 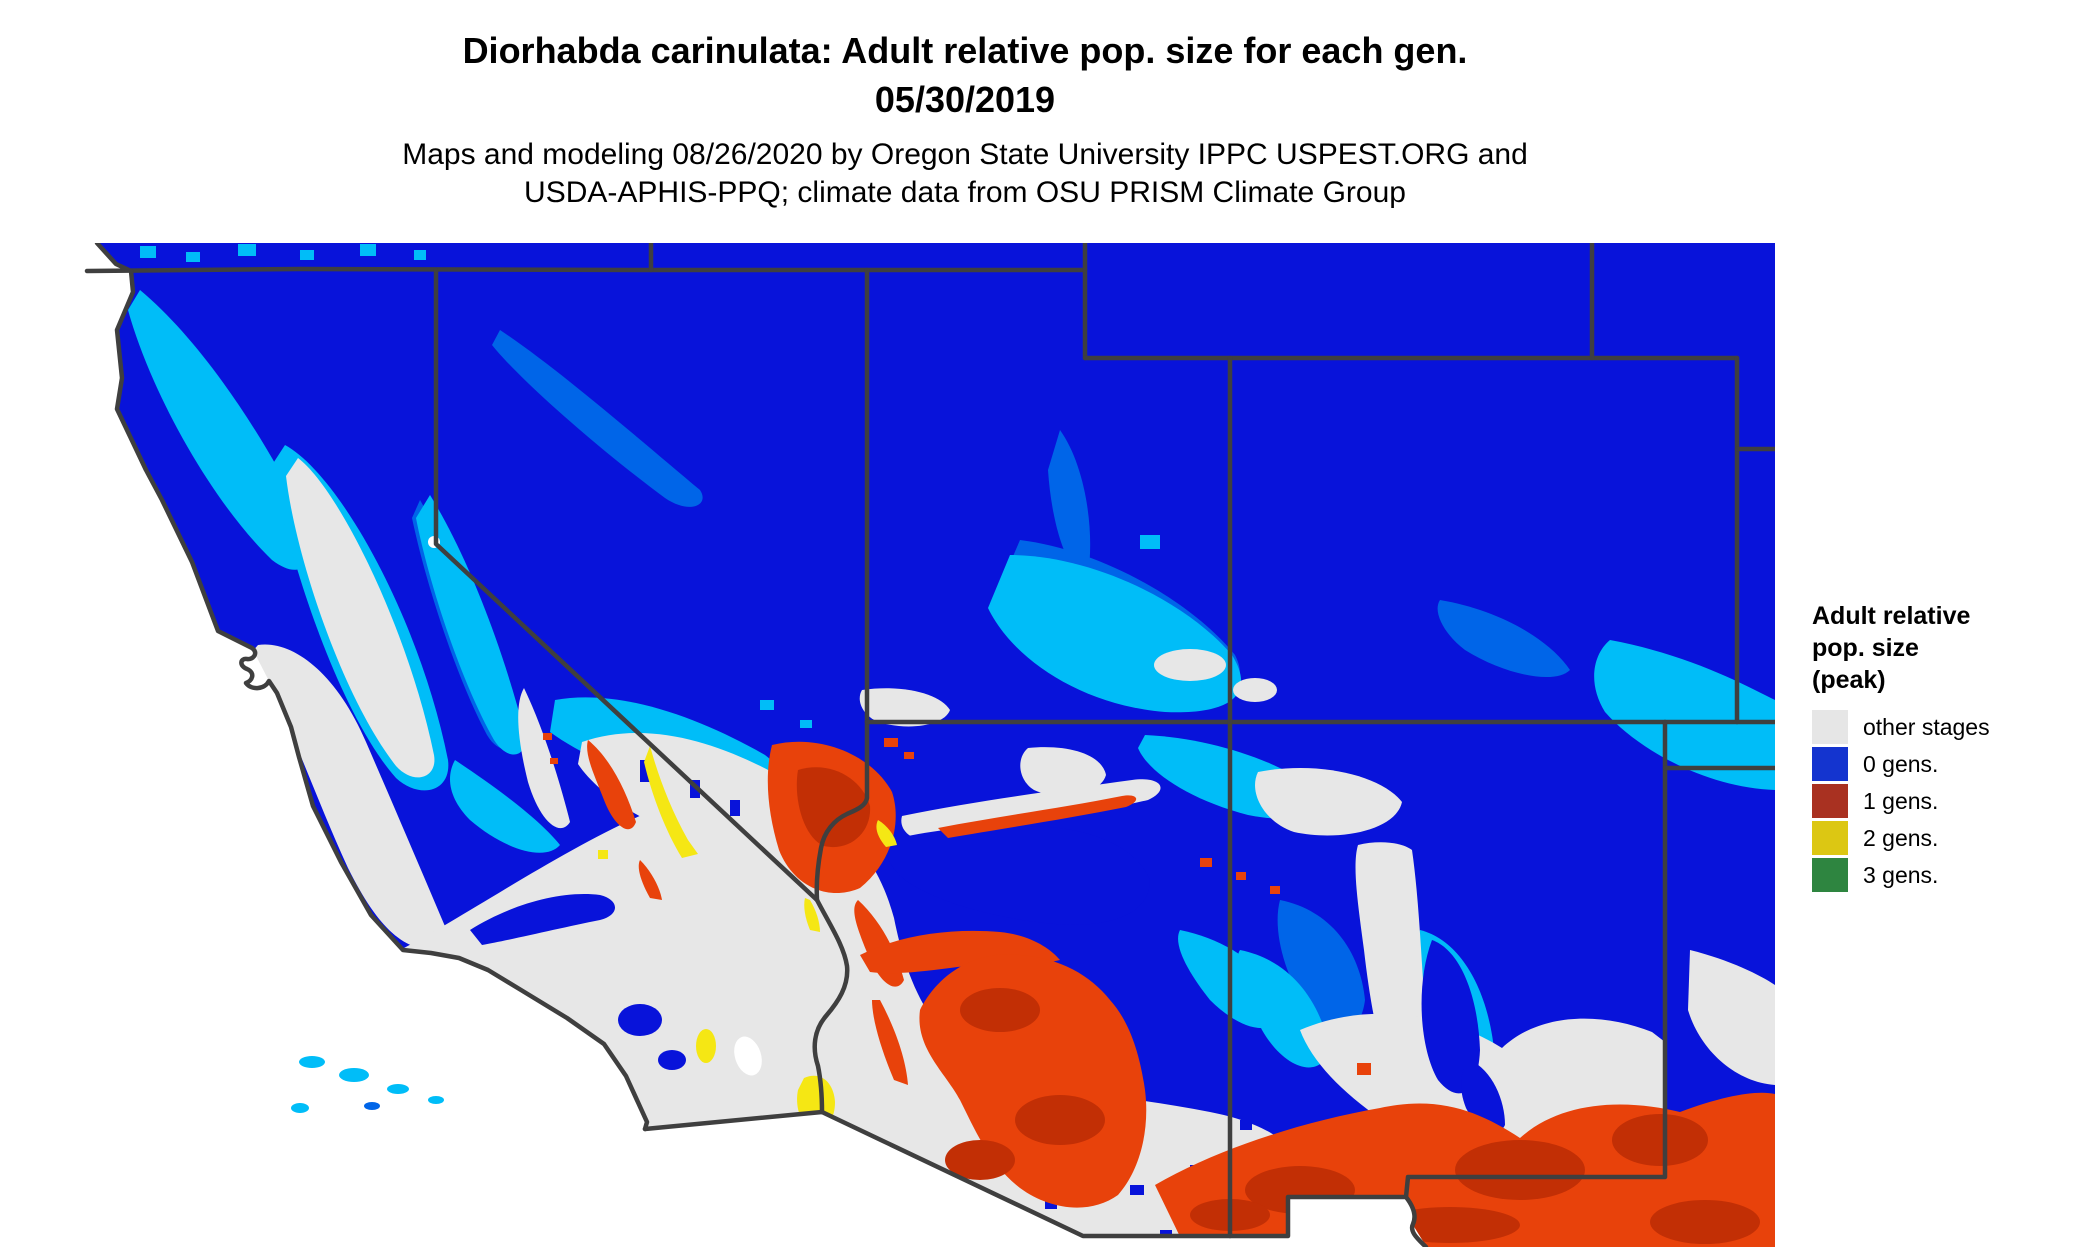 I want to click on border-colorado-river, so click(x=831, y=1006).